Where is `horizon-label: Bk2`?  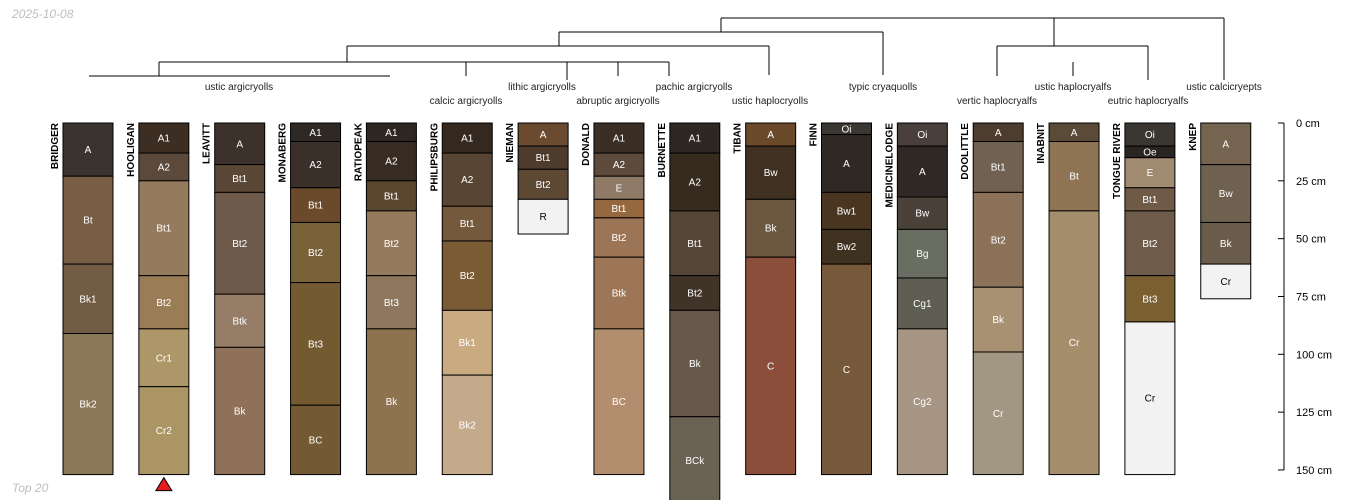 horizon-label: Bk2 is located at coordinates (88, 405).